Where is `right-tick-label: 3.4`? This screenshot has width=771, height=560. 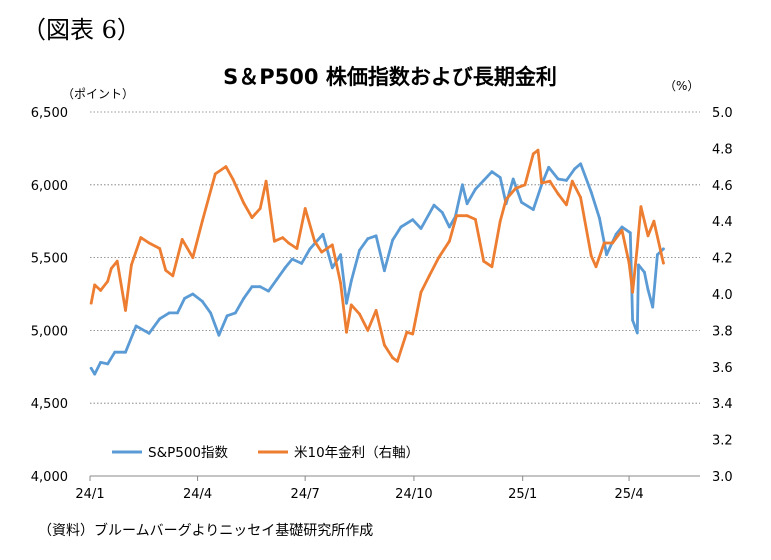
right-tick-label: 3.4 is located at coordinates (722, 404).